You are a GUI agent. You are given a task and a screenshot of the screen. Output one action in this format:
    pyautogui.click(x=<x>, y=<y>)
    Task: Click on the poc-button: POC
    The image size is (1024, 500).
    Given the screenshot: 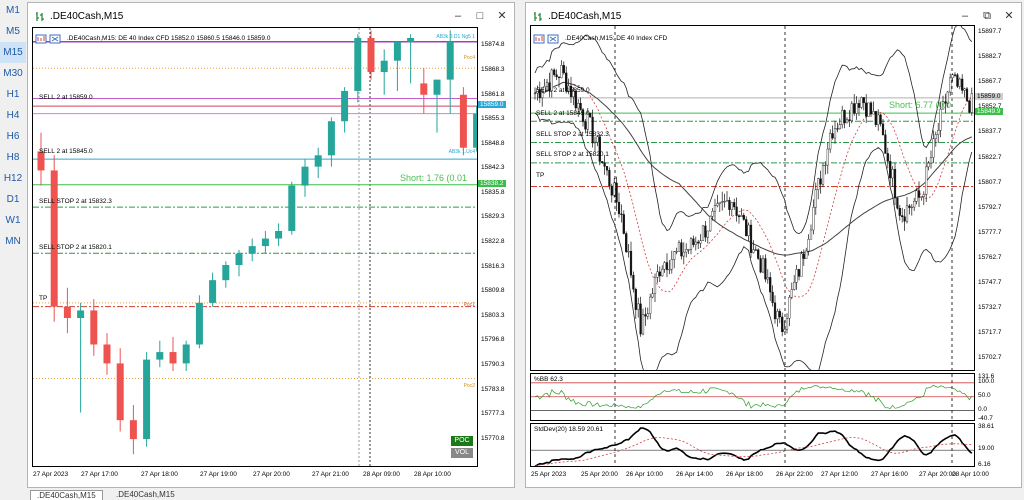 What is the action you would take?
    pyautogui.click(x=462, y=441)
    